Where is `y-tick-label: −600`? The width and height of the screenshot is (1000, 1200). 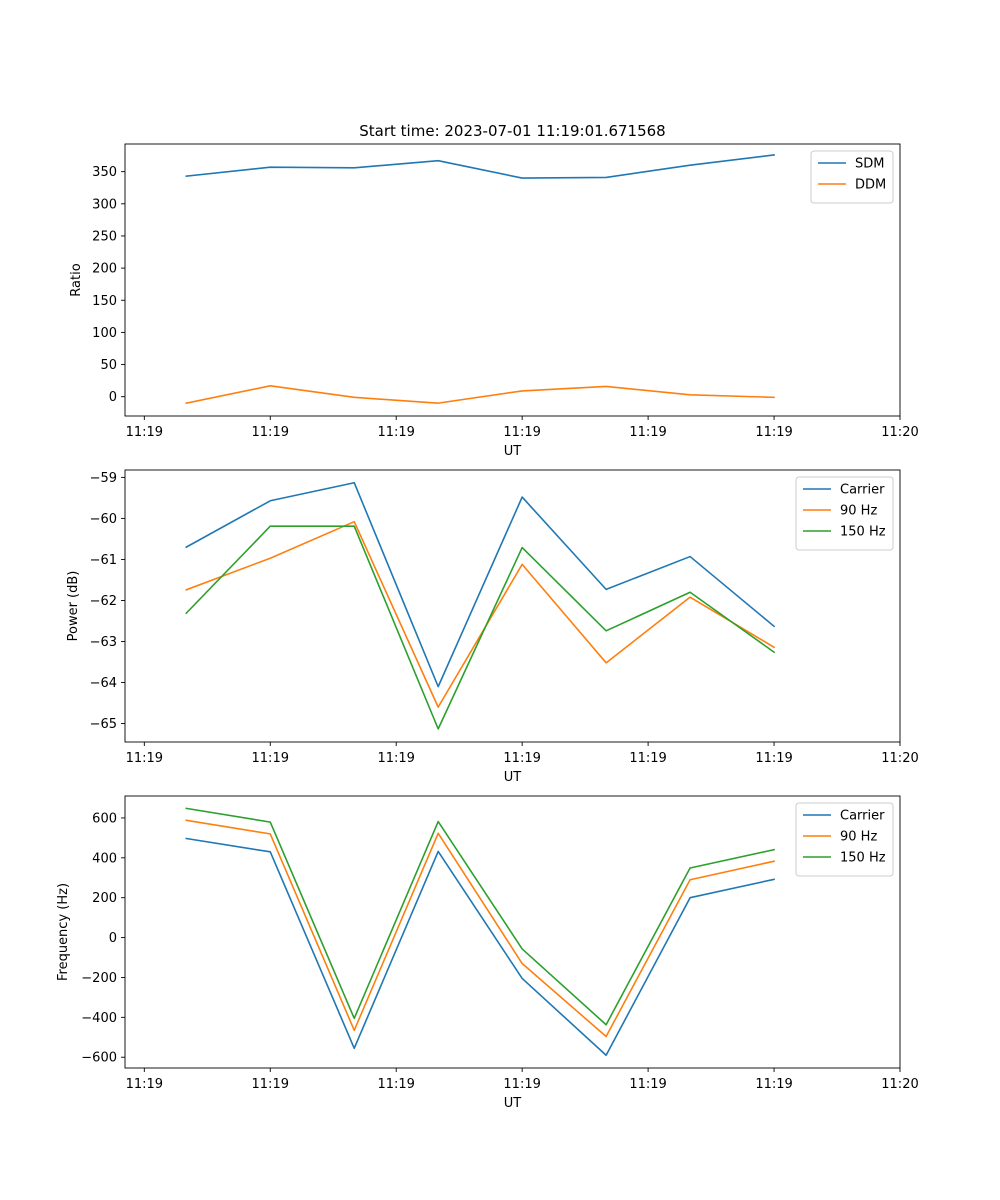
y-tick-label: −600 is located at coordinates (99, 1058).